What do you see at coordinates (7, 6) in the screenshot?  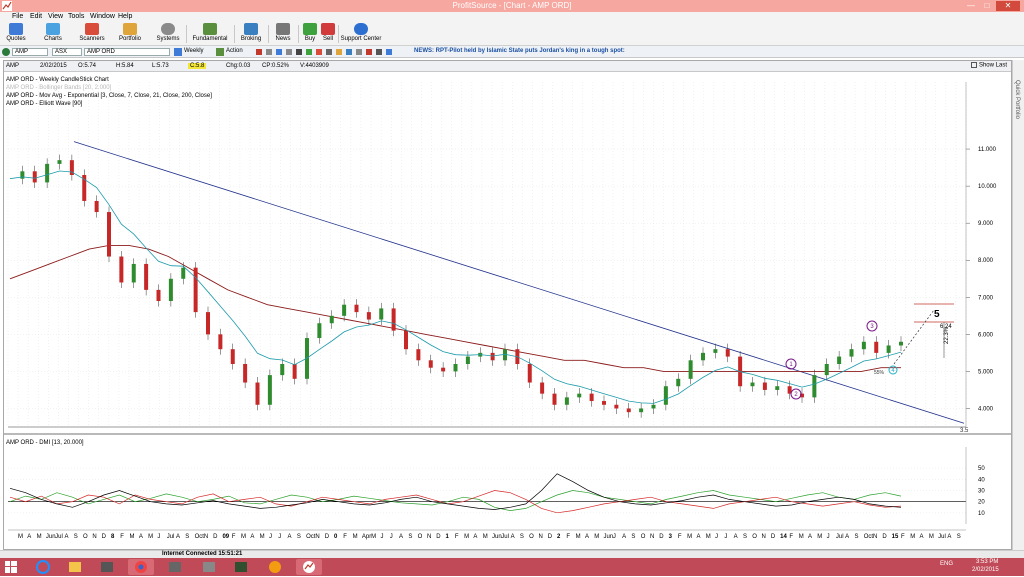 I see `app-logo-icon` at bounding box center [7, 6].